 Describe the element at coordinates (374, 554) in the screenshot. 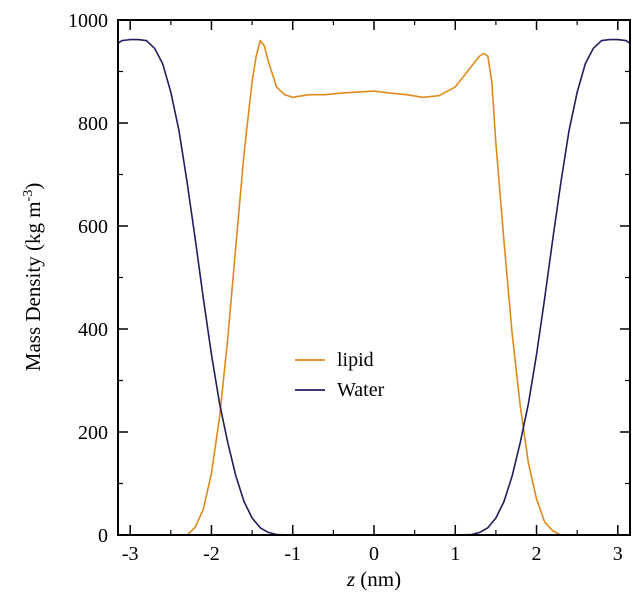

I see `x-tick-label: 0` at that location.